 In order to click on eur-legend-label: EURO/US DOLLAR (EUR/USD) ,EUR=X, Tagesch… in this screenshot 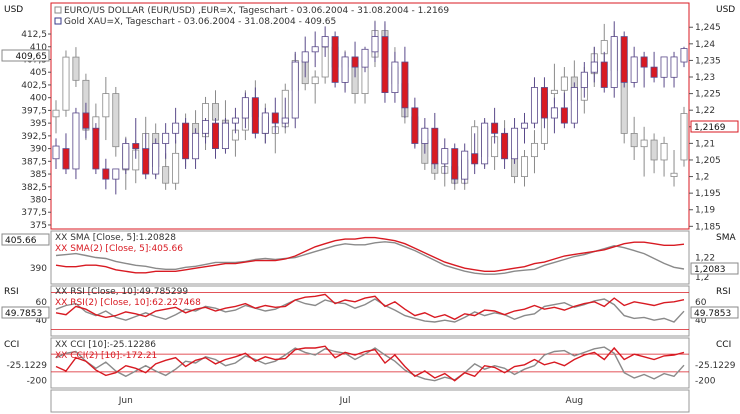, I will do `click(256, 11)`.